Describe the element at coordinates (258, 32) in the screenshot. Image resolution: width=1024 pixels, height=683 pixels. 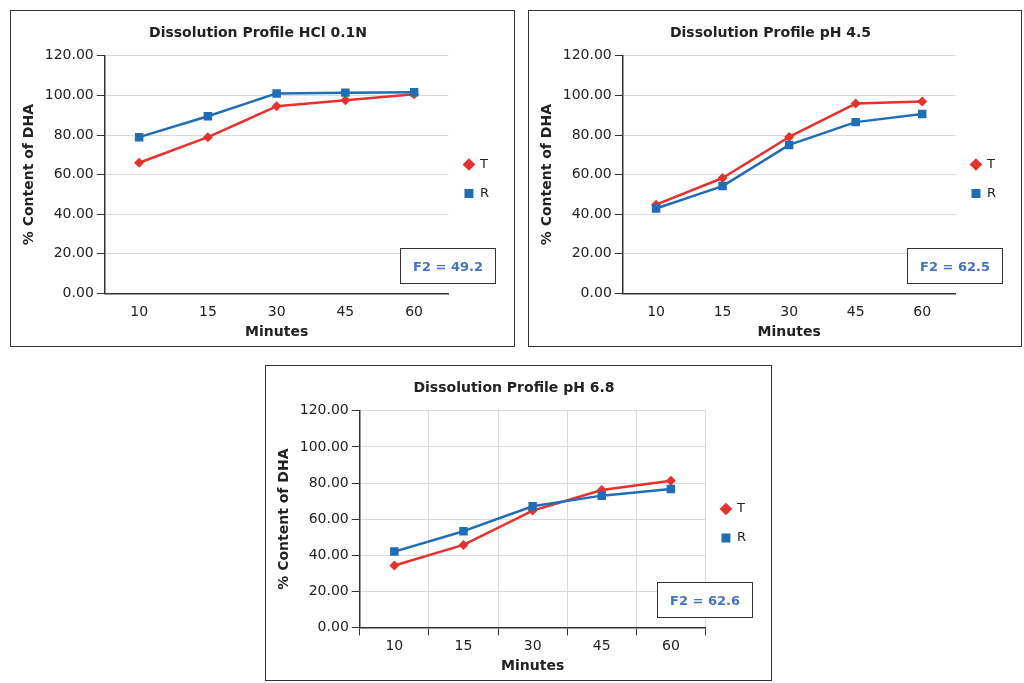
I see `chart-title: Dissolution Profile HCl 0.1N` at that location.